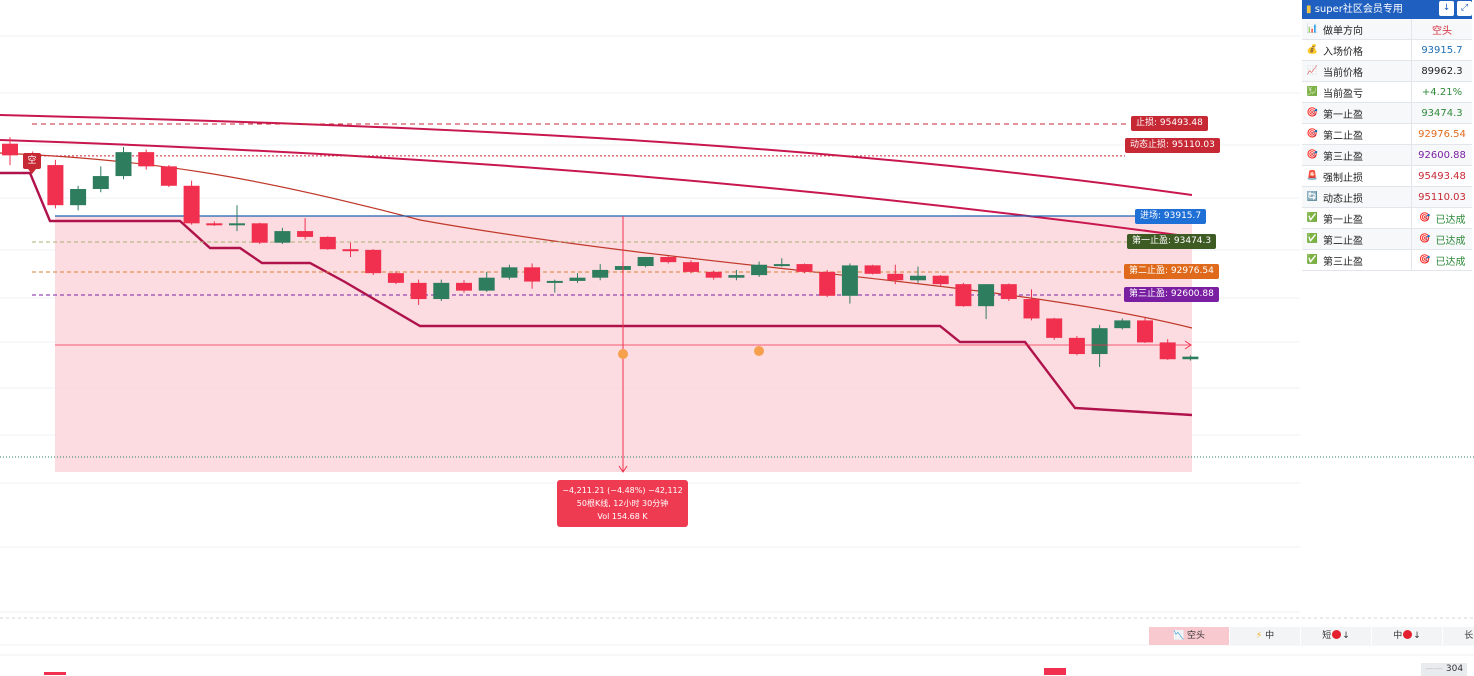  What do you see at coordinates (596, 155) in the screenshot?
I see `ma-long-line` at bounding box center [596, 155].